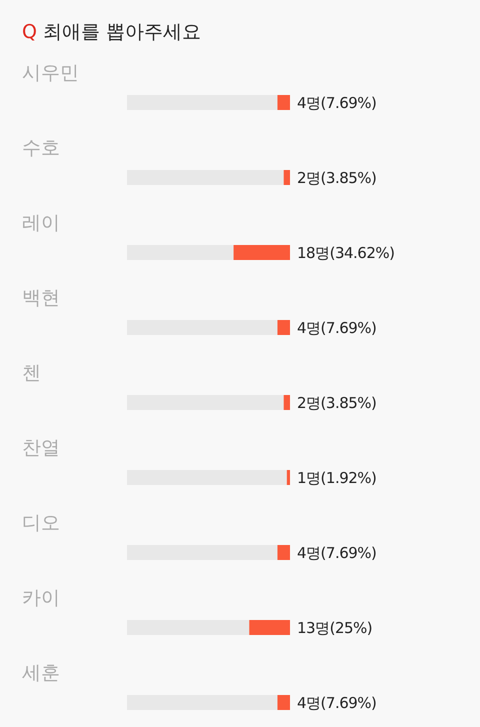 The image size is (480, 727). What do you see at coordinates (41, 598) in the screenshot?
I see `y-tick-label: 카이` at bounding box center [41, 598].